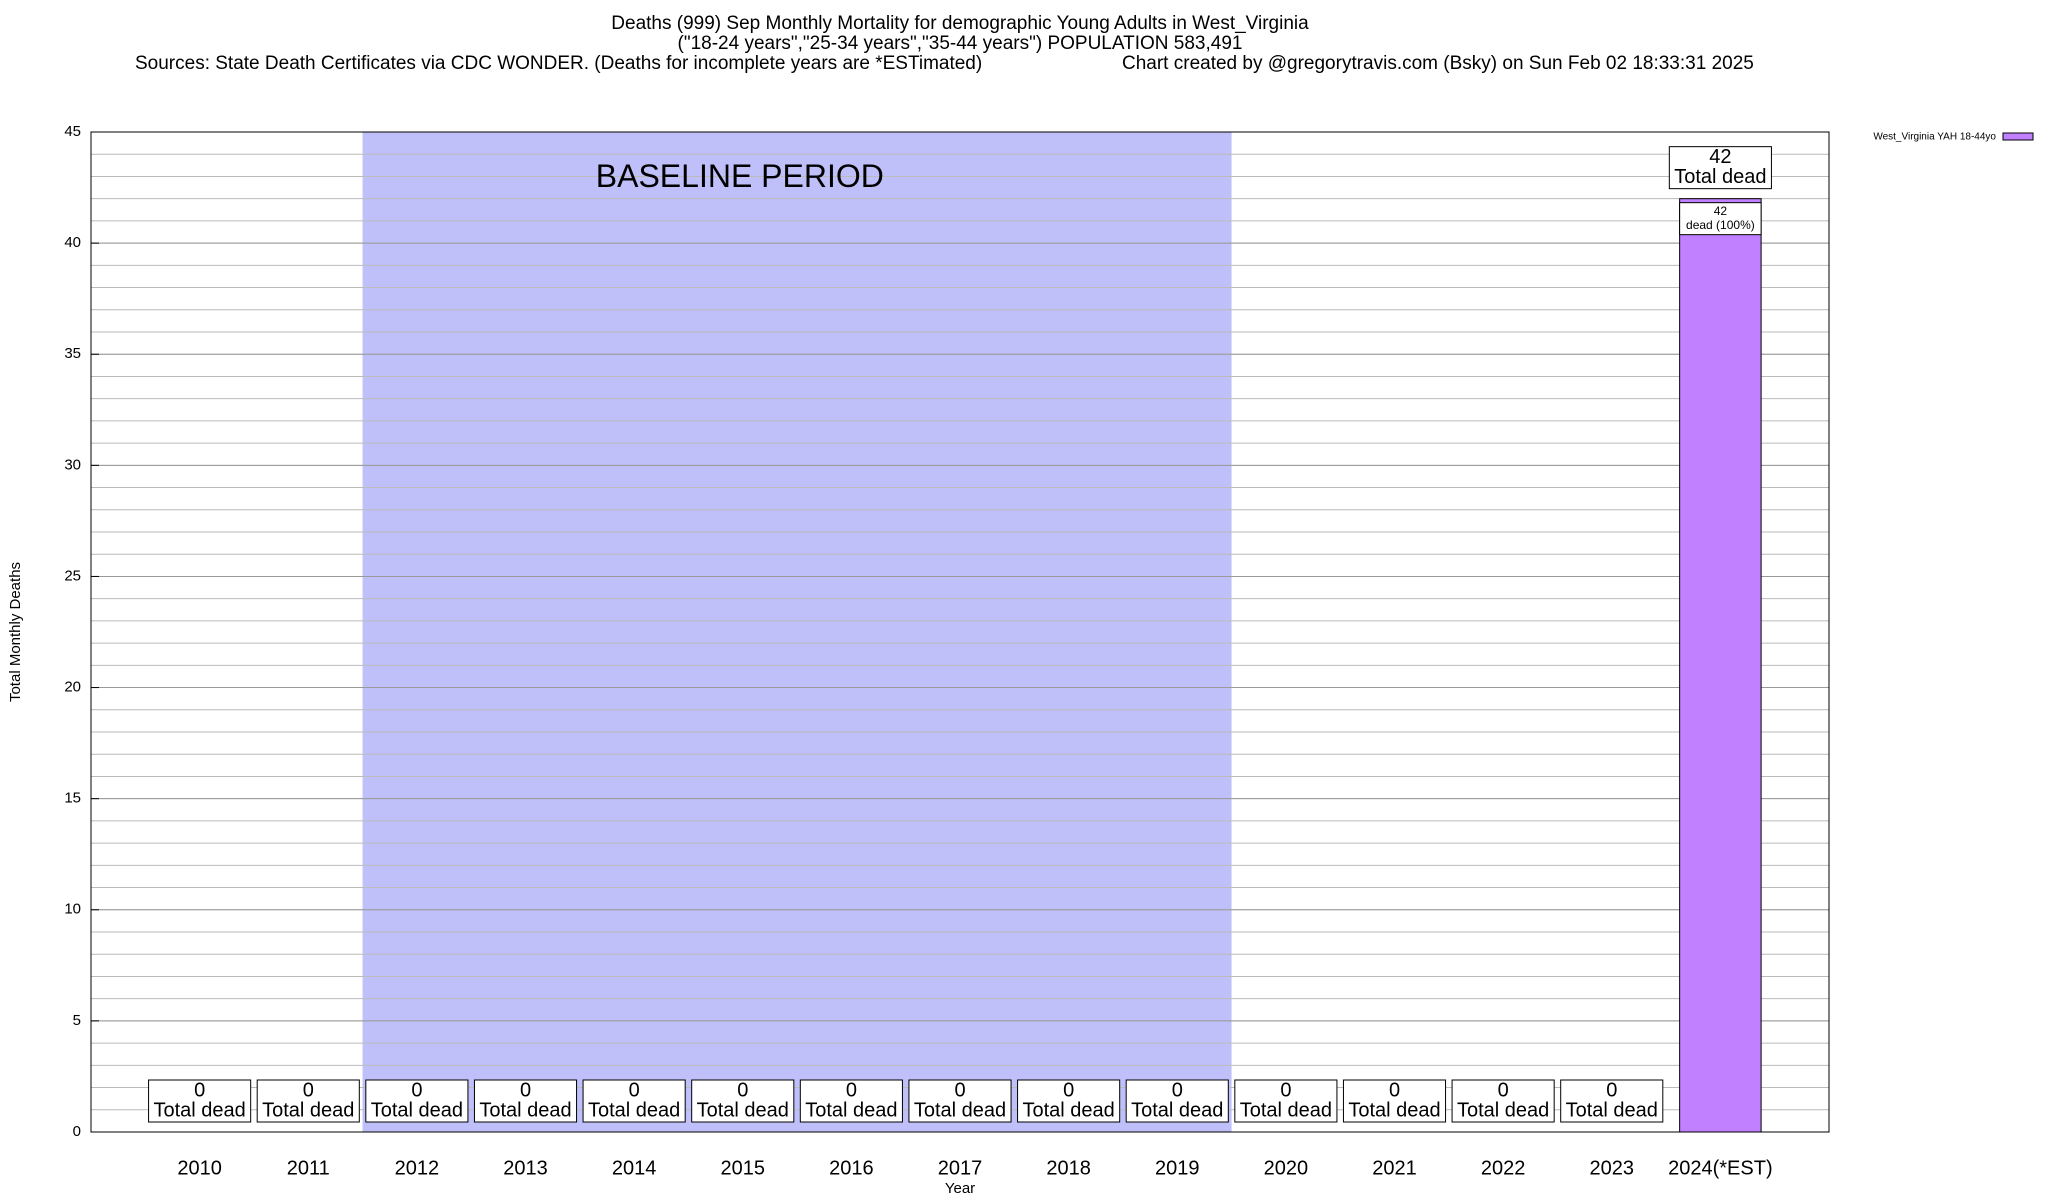  I want to click on y-tick-label: 15, so click(72, 798).